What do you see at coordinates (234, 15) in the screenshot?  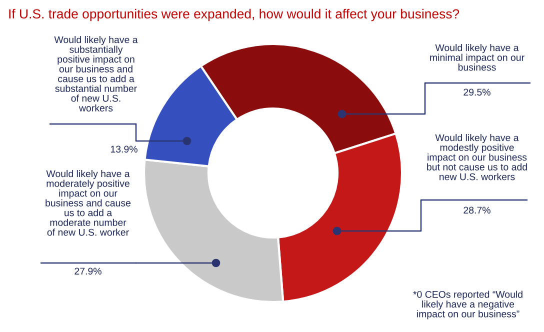 I see `chart-title: If U.S. trade opportunities were expanded, how would it affect your business?` at bounding box center [234, 15].